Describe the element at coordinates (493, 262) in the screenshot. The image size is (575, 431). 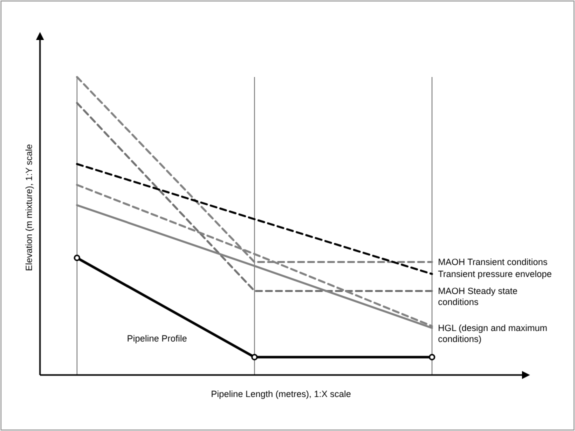
I see `series-label: MAOH Transient conditions` at that location.